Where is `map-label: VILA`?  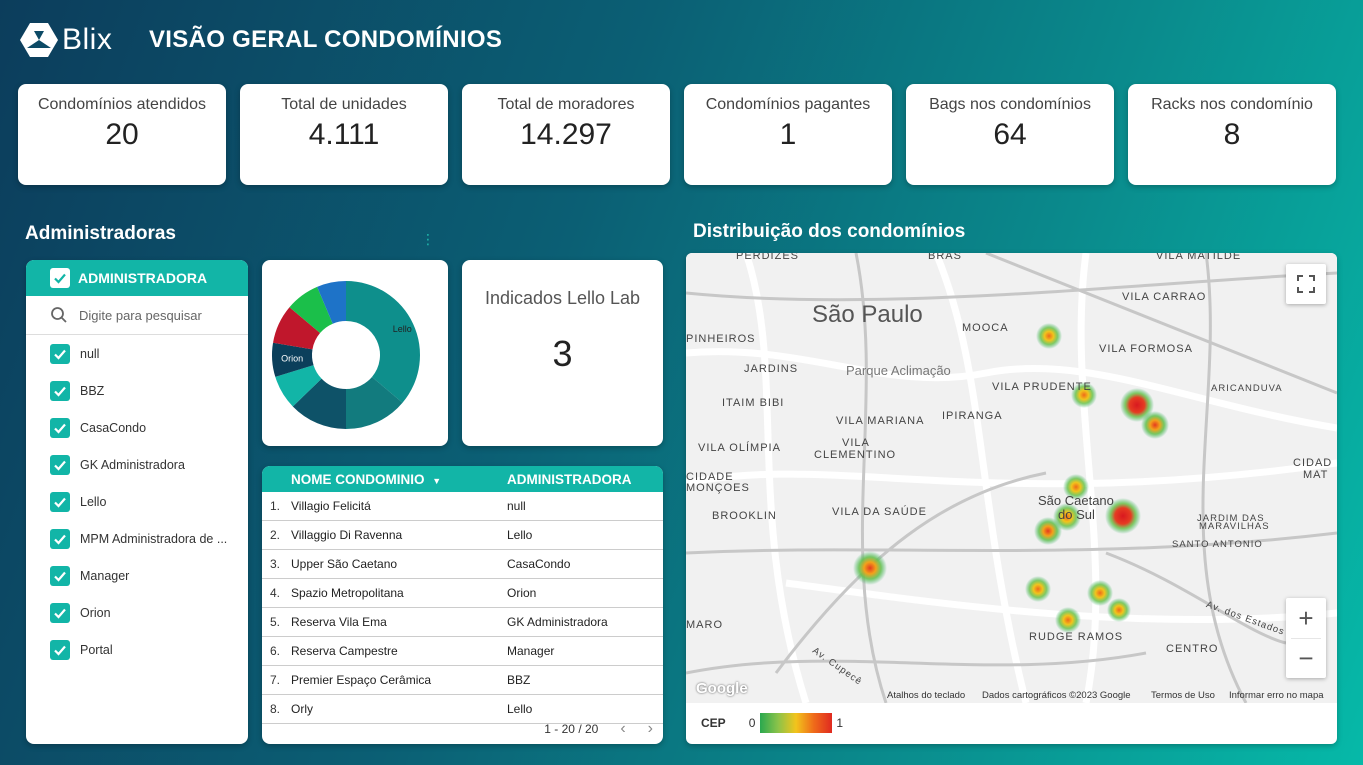
map-label: VILA is located at coordinates (856, 443).